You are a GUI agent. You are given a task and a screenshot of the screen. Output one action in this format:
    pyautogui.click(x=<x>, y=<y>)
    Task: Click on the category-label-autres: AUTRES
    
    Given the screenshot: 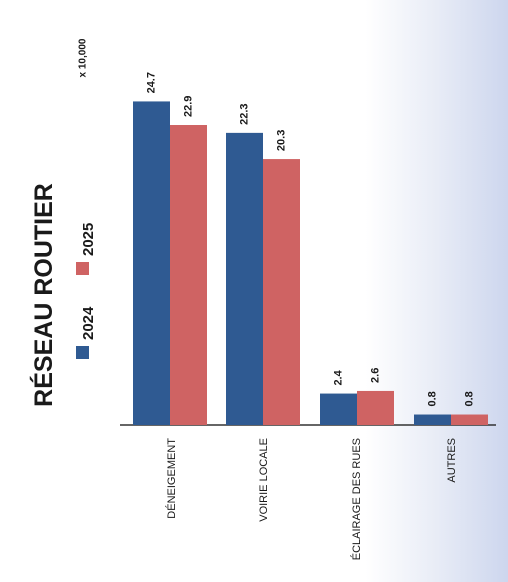 What is the action you would take?
    pyautogui.click(x=452, y=460)
    